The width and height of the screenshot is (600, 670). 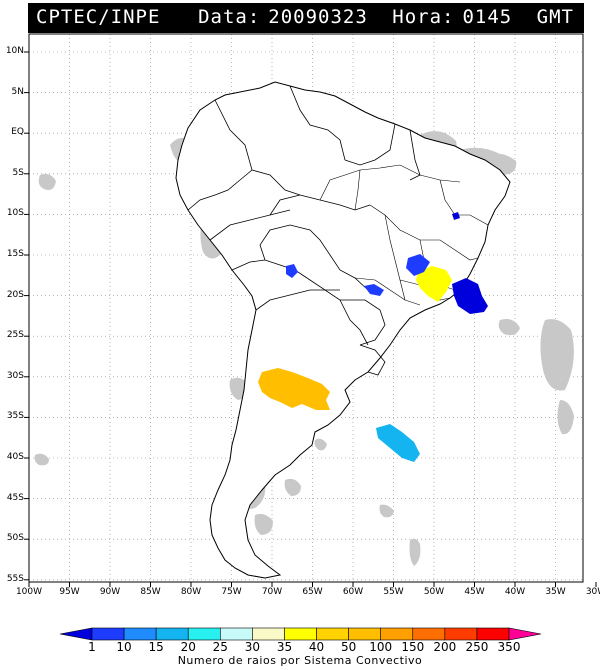 I want to click on colorbar-tick-label: 150, so click(x=413, y=647).